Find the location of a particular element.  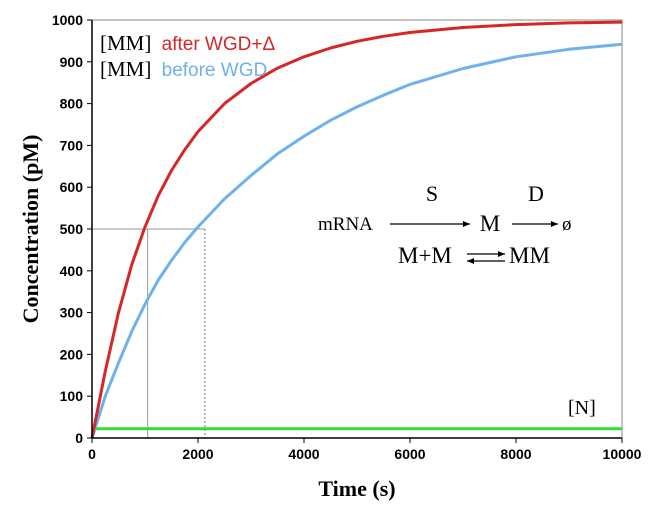

x-tick-label: 4000 is located at coordinates (303, 454).